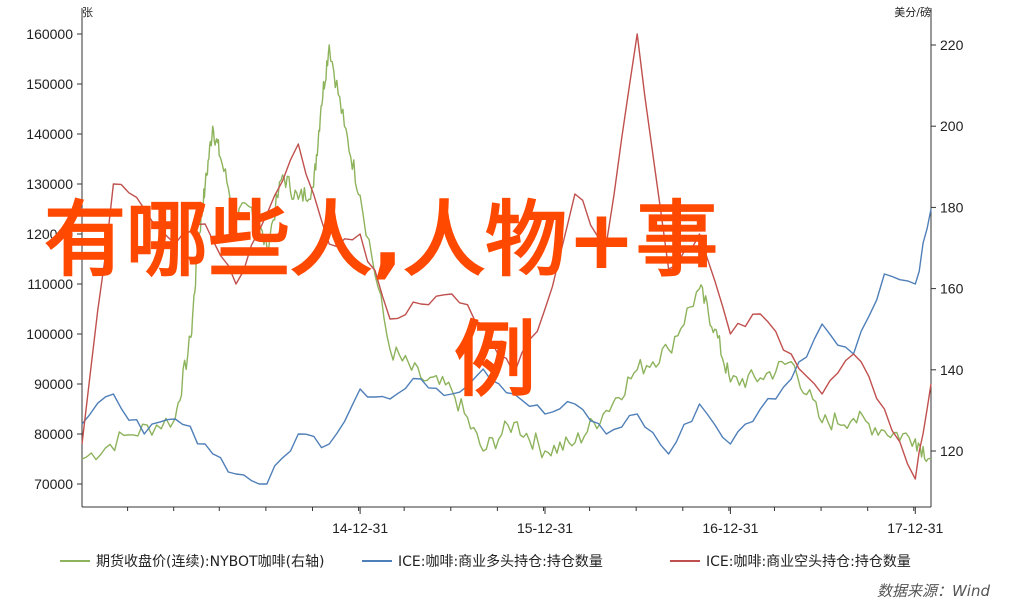 The width and height of the screenshot is (1013, 602). I want to click on right-axis-unit: 美分/磅, so click(912, 12).